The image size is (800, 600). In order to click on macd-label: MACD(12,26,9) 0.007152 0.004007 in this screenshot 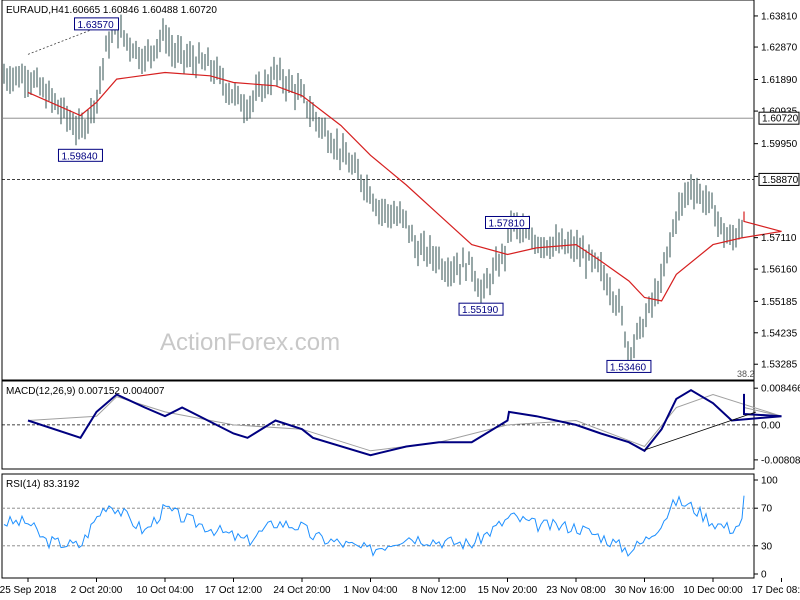, I will do `click(85, 391)`.